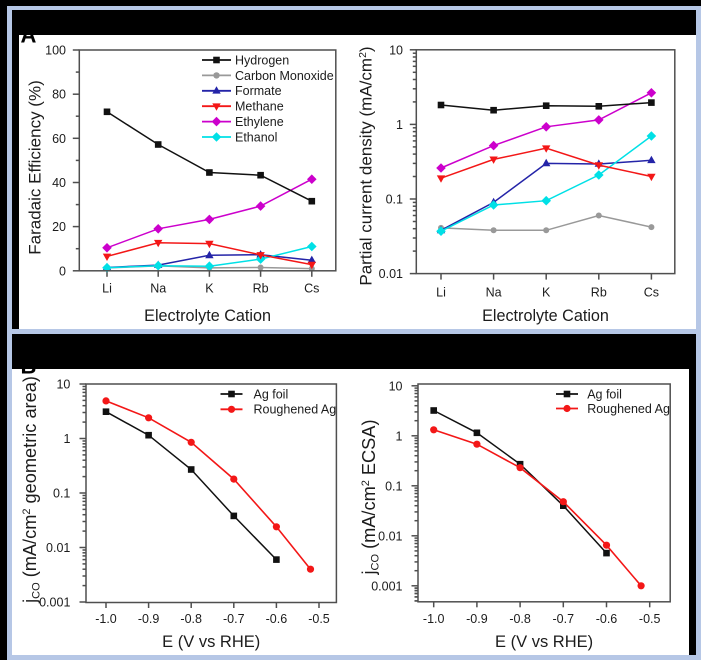 Image resolution: width=701 pixels, height=660 pixels. I want to click on svg-text: 80, so click(59, 95).